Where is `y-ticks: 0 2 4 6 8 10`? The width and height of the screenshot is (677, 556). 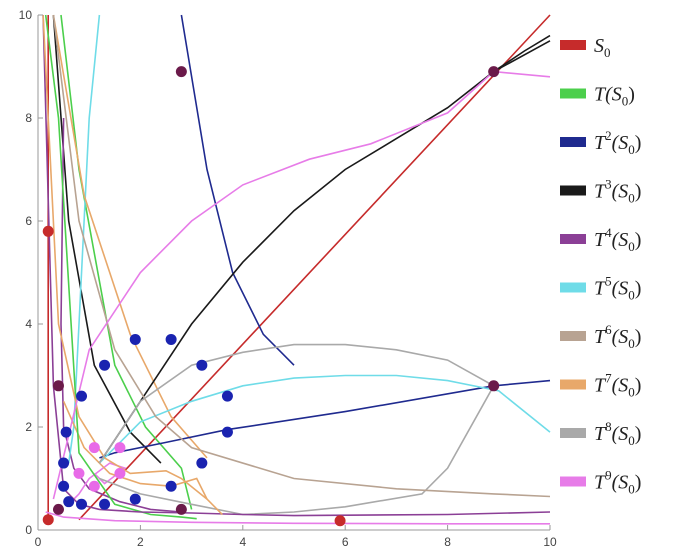 y-ticks: 0 2 4 6 8 10 is located at coordinates (31, 272).